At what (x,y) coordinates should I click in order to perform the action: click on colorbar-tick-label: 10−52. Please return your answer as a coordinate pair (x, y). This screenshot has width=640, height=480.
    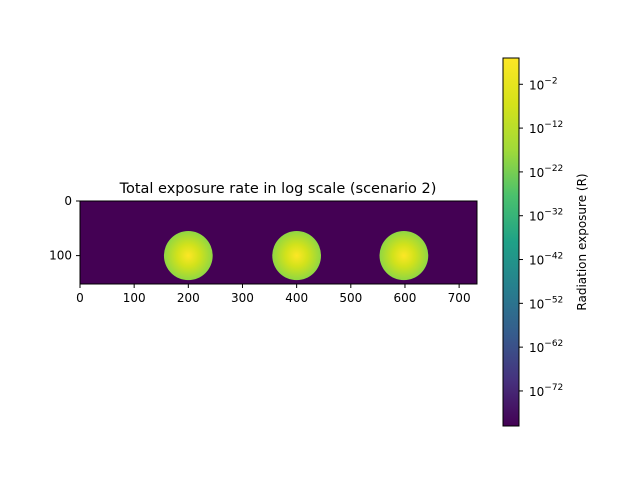
    Looking at the image, I should click on (546, 303).